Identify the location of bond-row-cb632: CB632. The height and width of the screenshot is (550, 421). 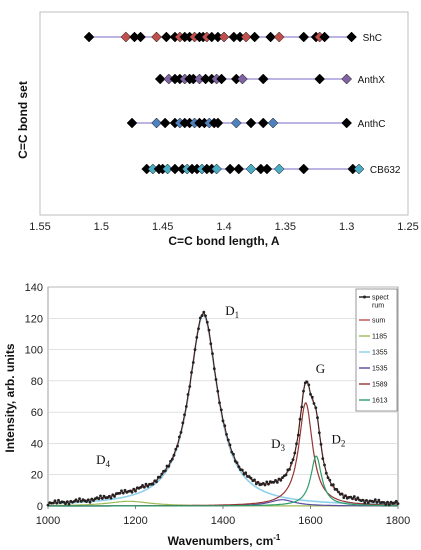
(271, 169).